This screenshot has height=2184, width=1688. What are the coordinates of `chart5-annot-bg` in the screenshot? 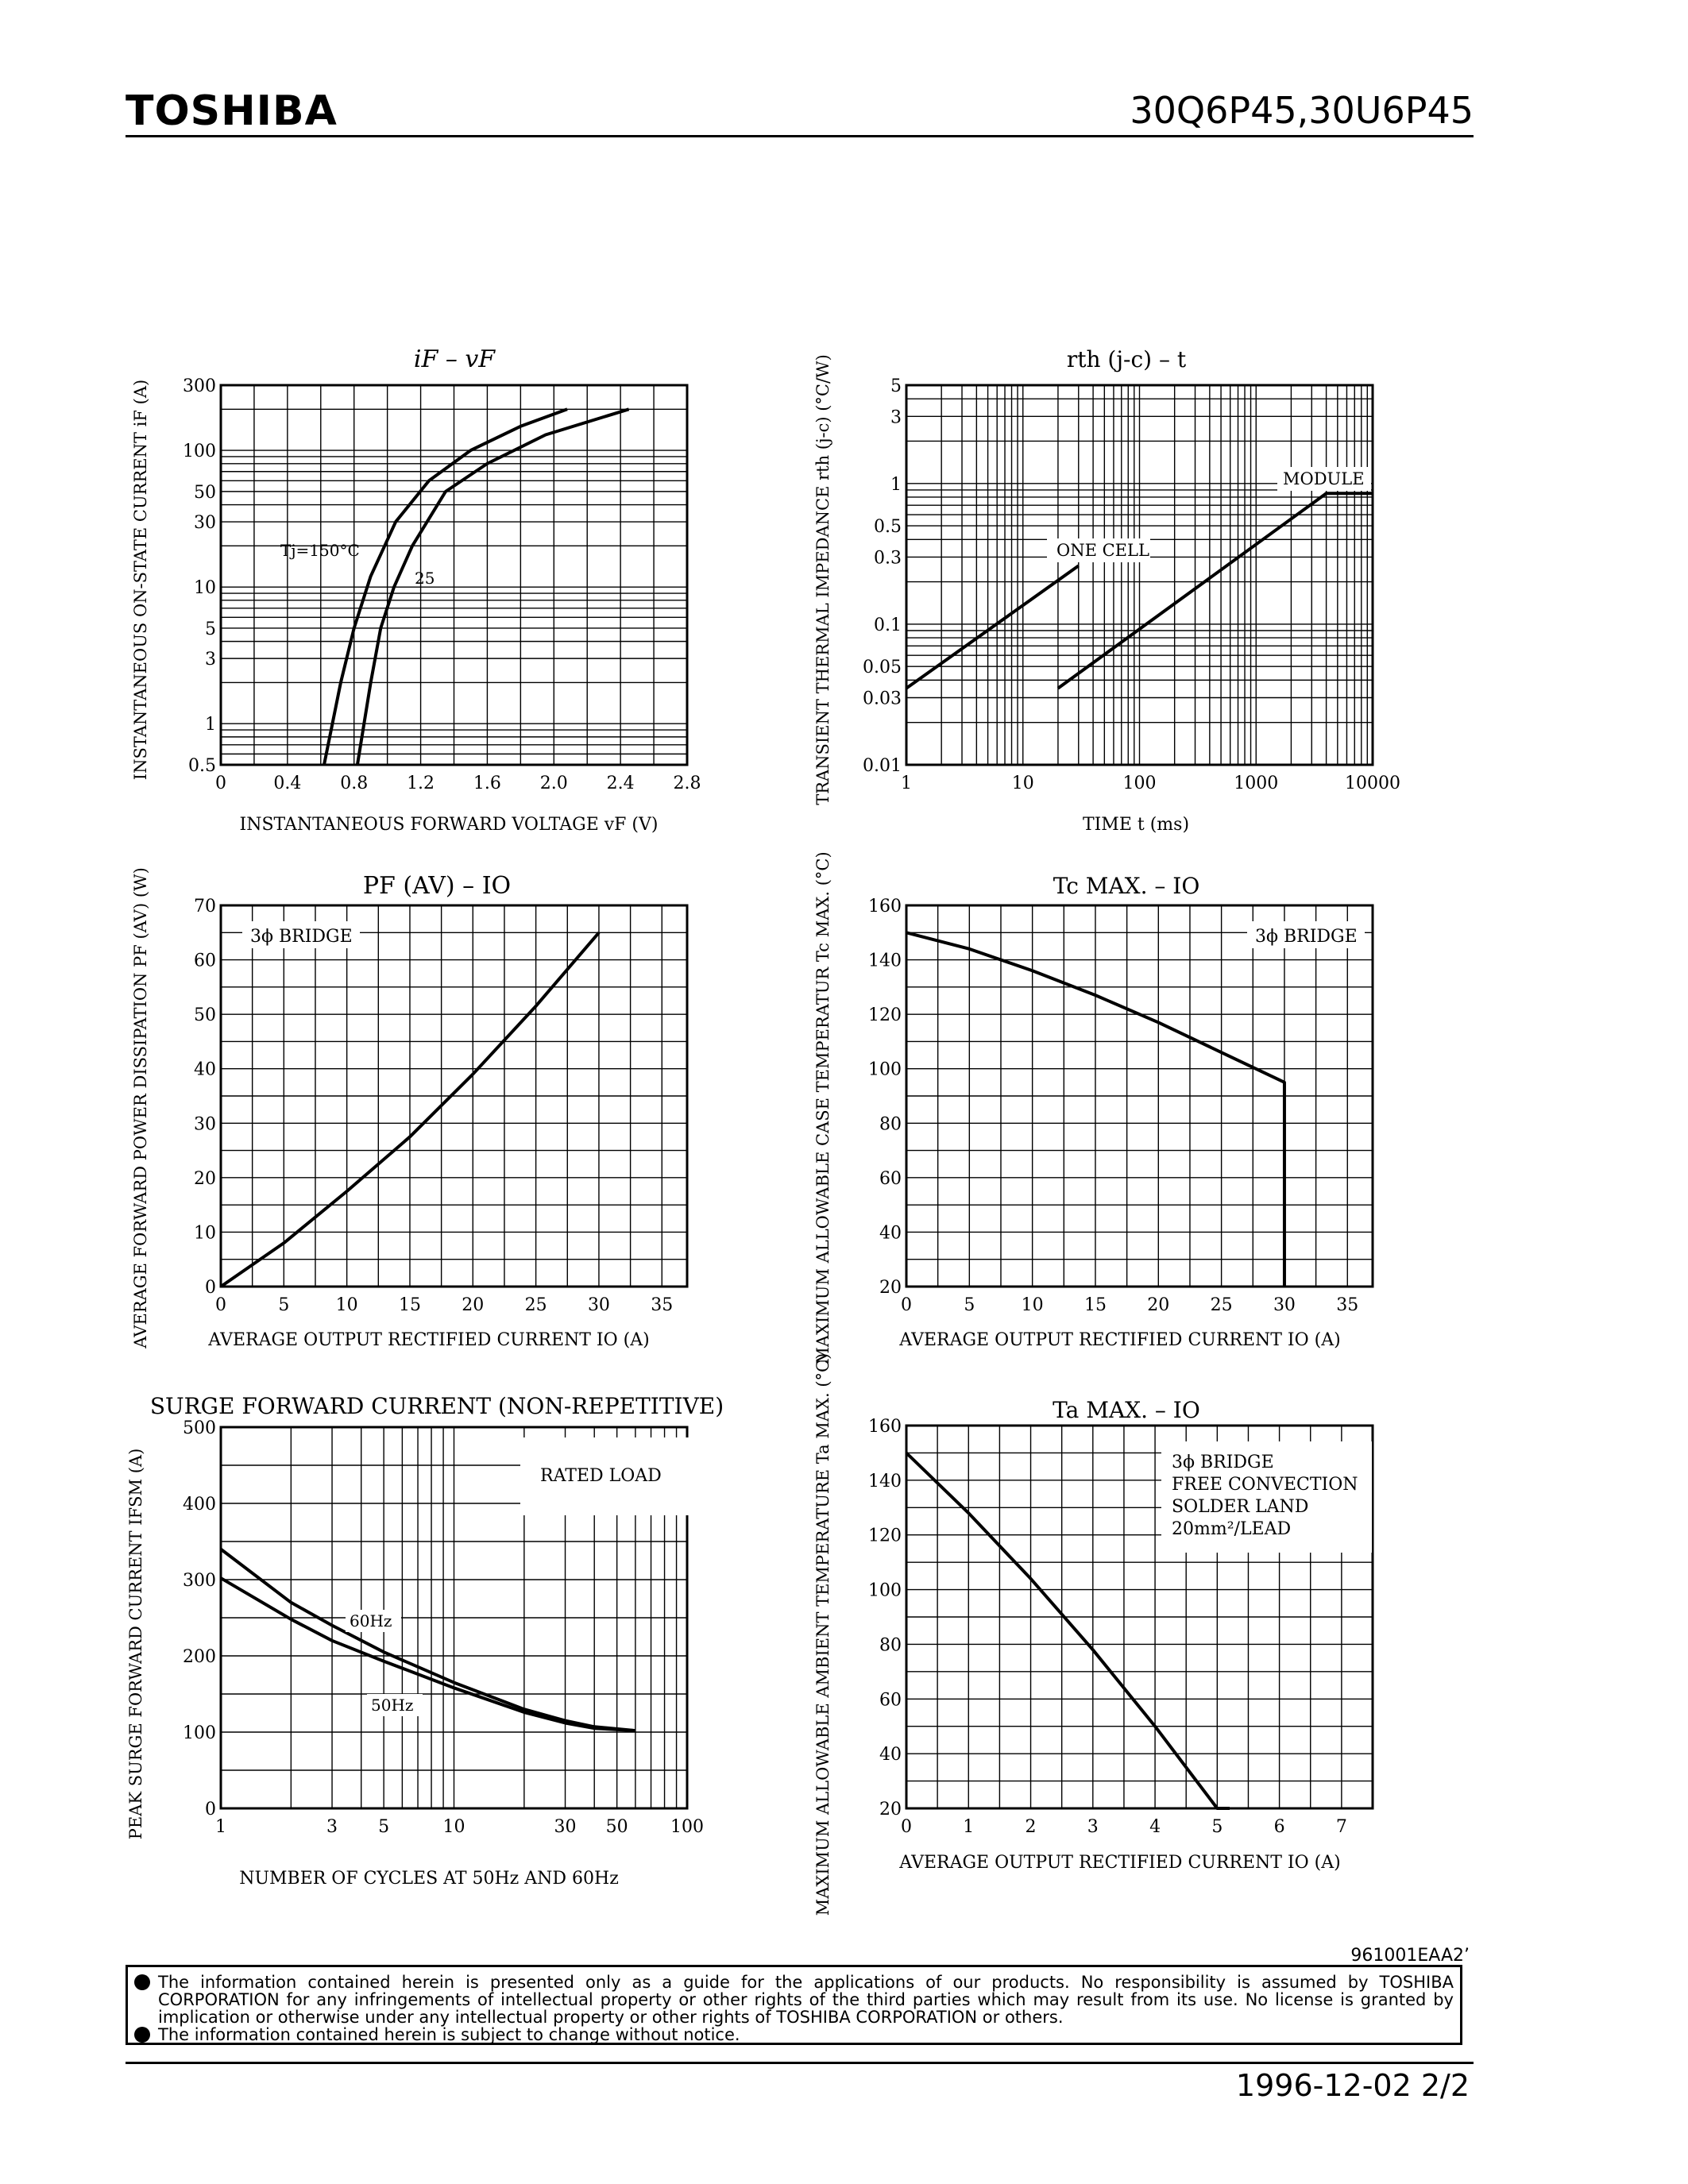 It's located at (606, 1476).